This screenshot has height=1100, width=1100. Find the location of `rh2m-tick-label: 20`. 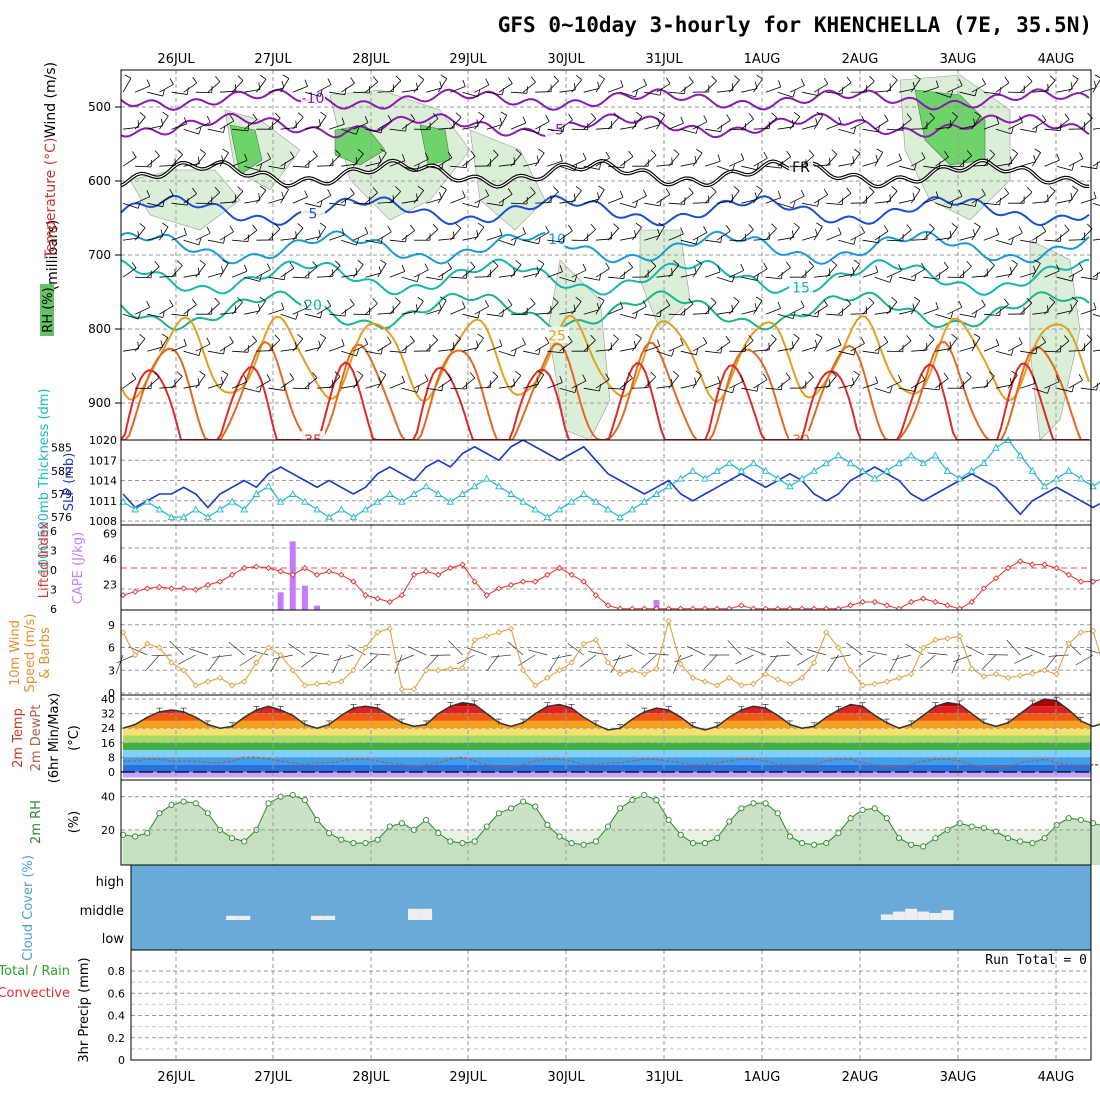

rh2m-tick-label: 20 is located at coordinates (108, 830).